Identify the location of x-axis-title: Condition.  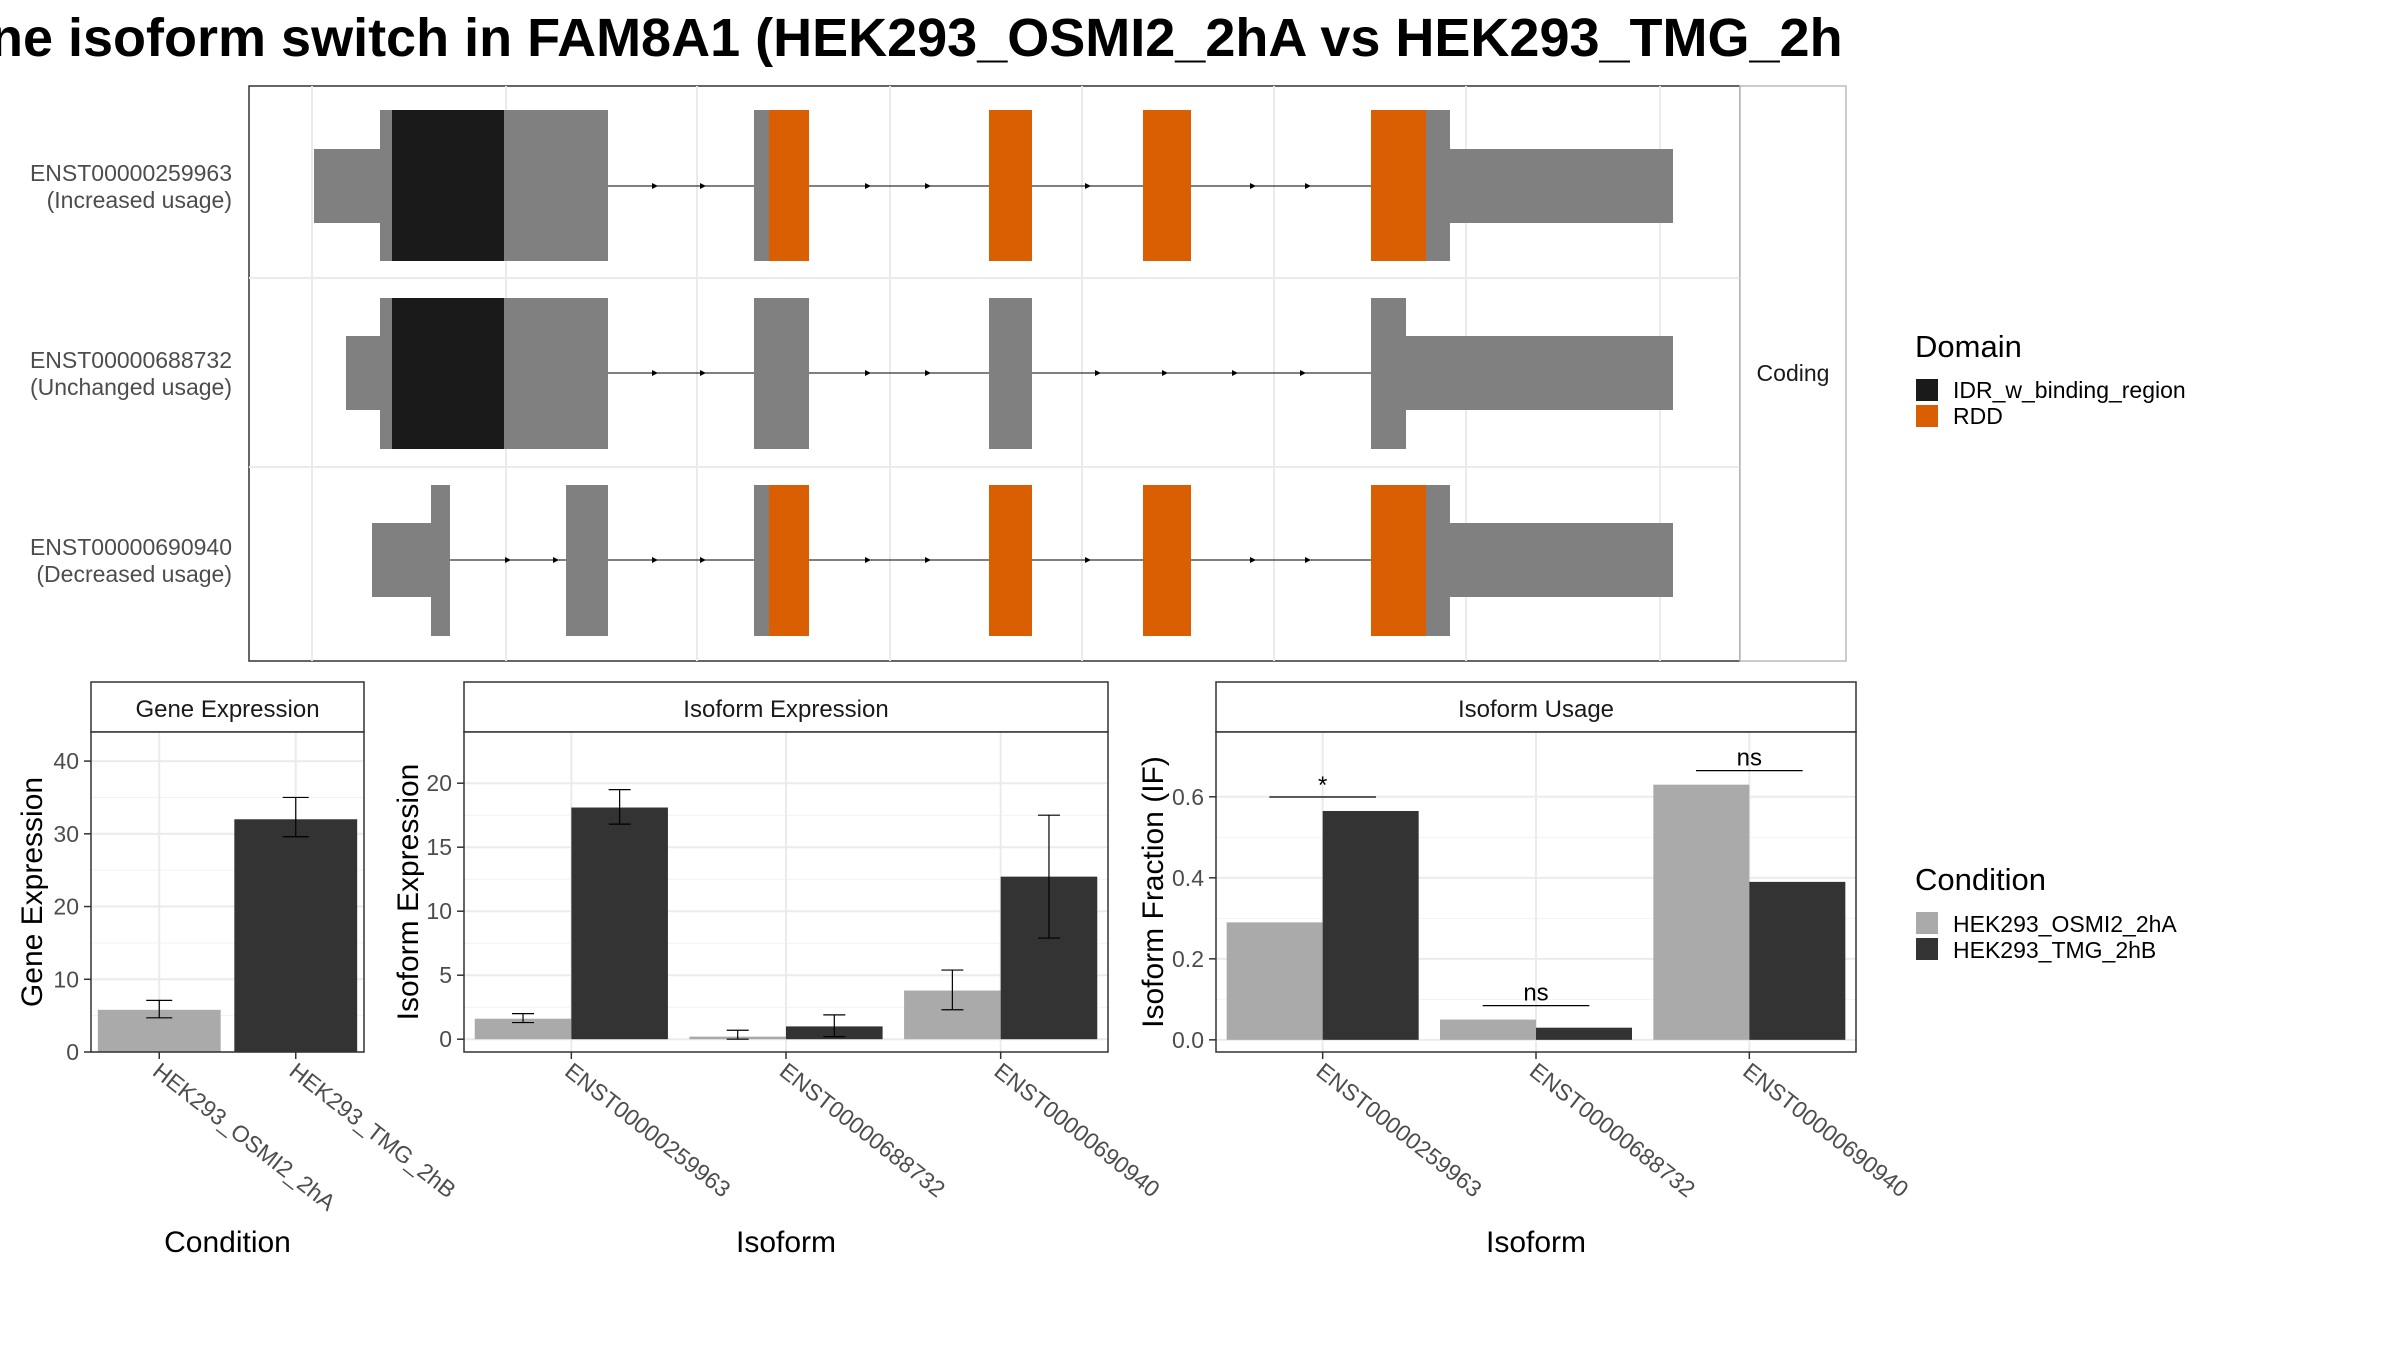
(227, 1242).